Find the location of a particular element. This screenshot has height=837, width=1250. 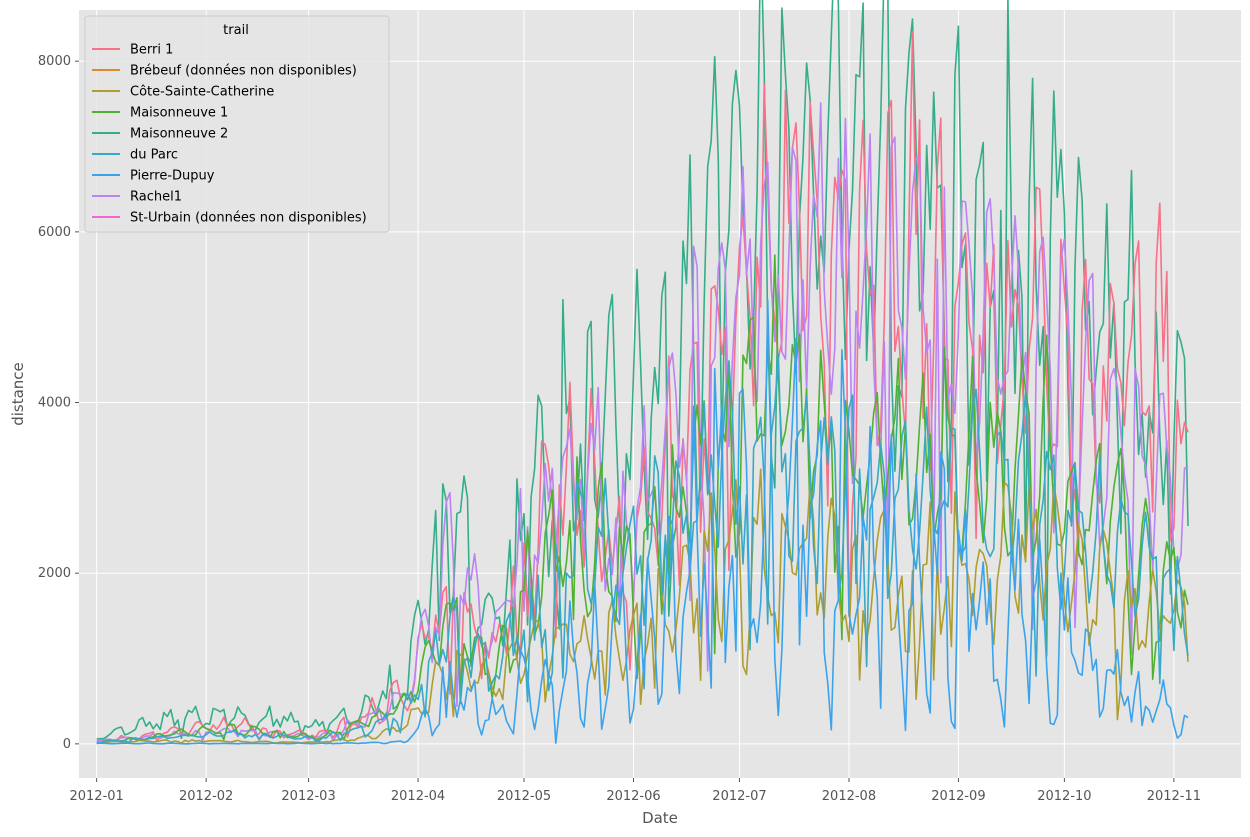

x-tick-label: 2012-01 is located at coordinates (96, 796).